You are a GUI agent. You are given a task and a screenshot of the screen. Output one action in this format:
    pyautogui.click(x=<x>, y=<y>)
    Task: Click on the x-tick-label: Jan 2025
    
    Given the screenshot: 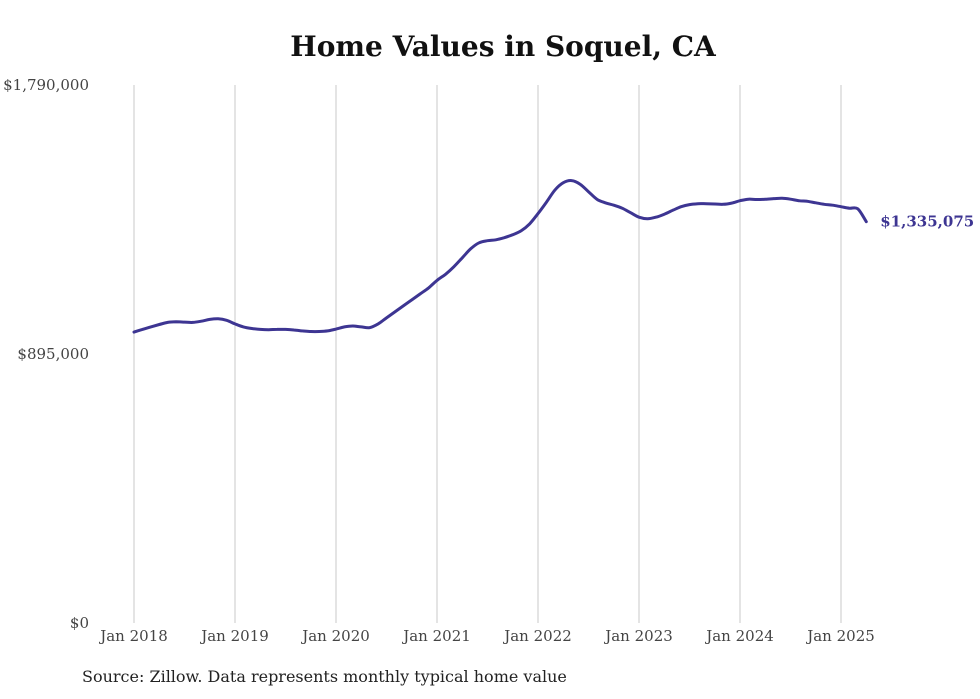 What is the action you would take?
    pyautogui.click(x=840, y=636)
    